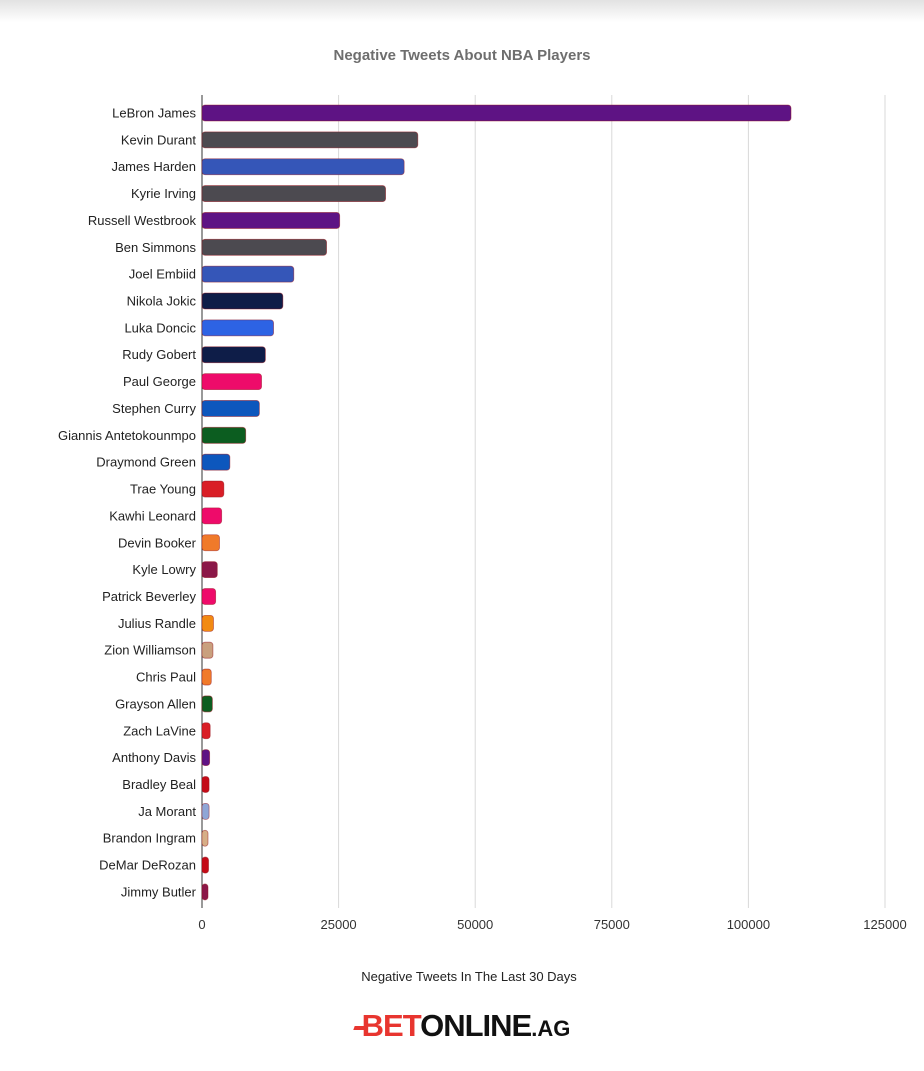 The width and height of the screenshot is (924, 1071). I want to click on category-label: Kawhi Leonard, so click(152, 515).